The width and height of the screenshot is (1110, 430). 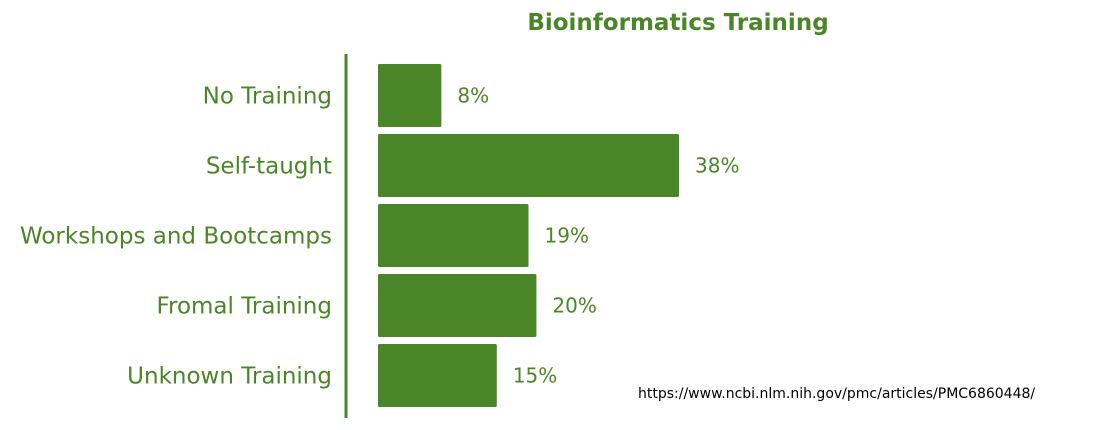 I want to click on chart-title: Bioinformatics Training, so click(x=677, y=23).